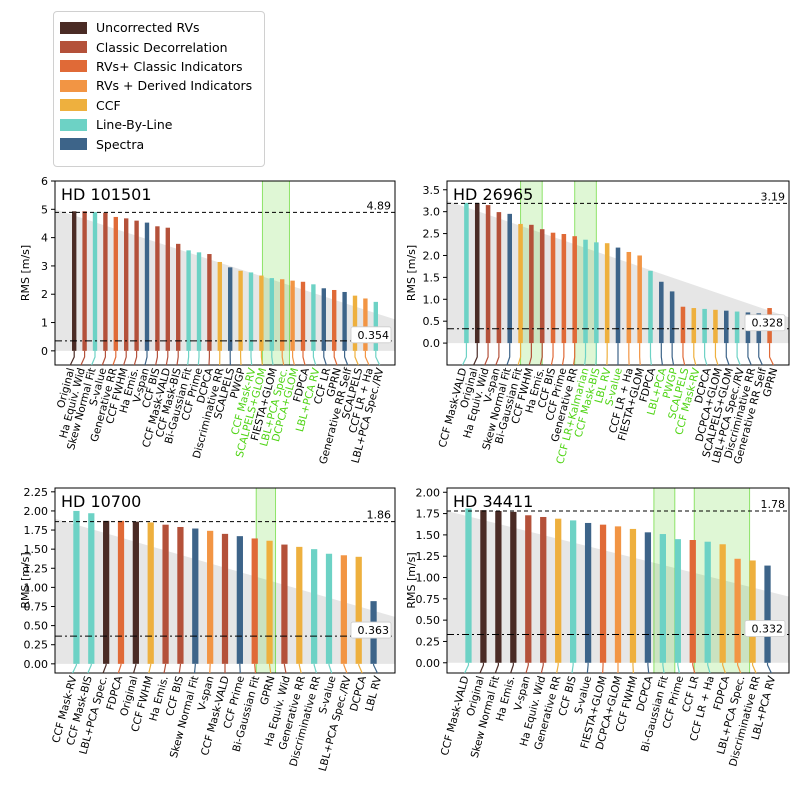 This screenshot has width=797, height=797. What do you see at coordinates (162, 46) in the screenshot?
I see `legend-entry-classic: Classic Decorrelation` at bounding box center [162, 46].